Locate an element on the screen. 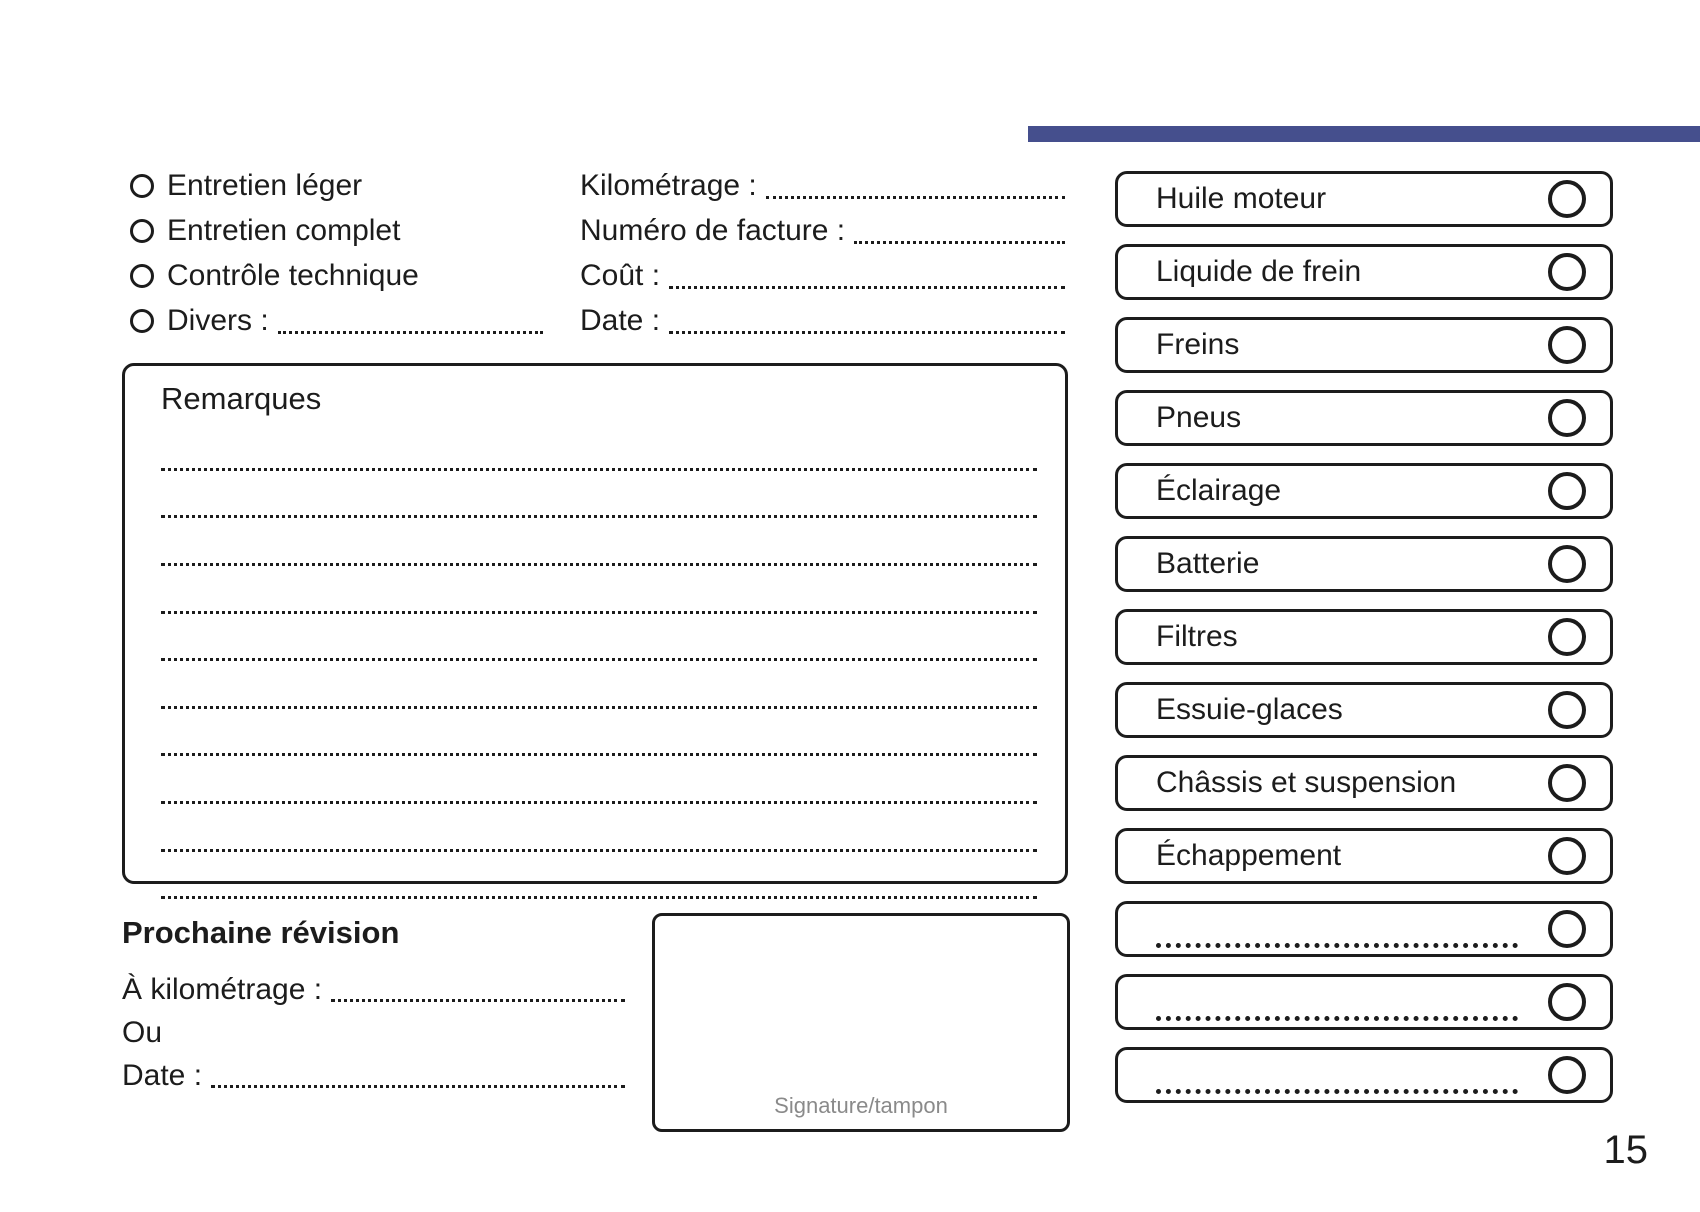 Image resolution: width=1700 pixels, height=1212 pixels. checklist-item-label: Freins is located at coordinates (1198, 344).